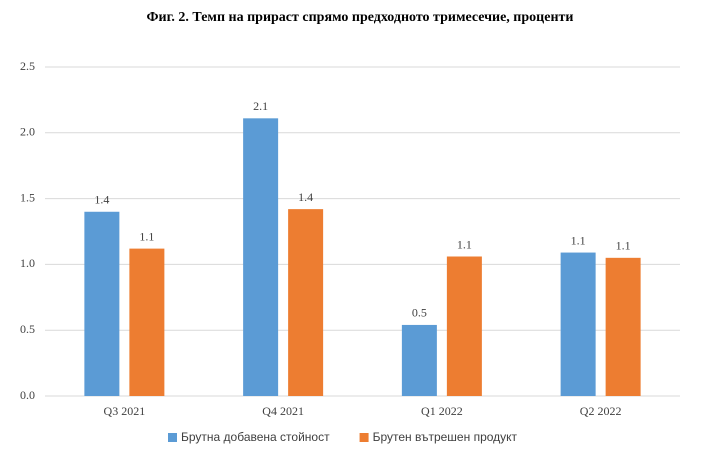 This screenshot has width=706, height=472. Describe the element at coordinates (27, 197) in the screenshot. I see `y-tick-label: 1.5` at that location.